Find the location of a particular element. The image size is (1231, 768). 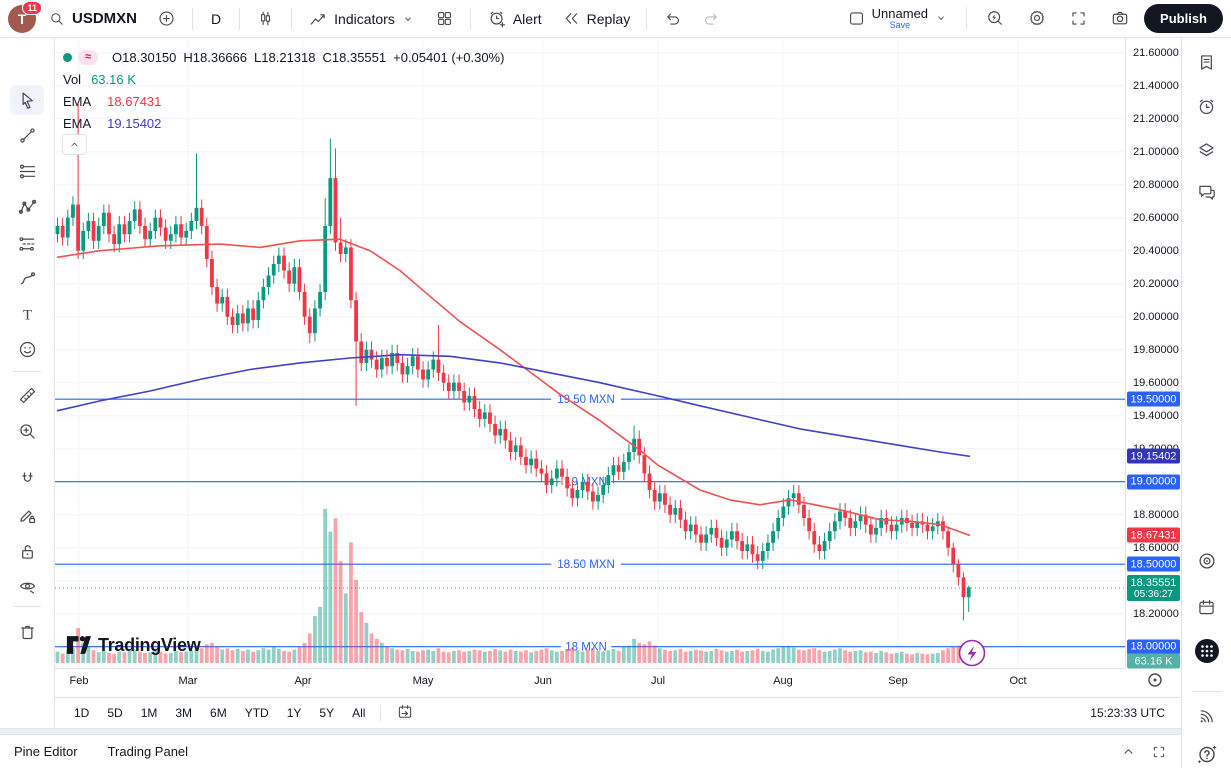

ema-line is located at coordinates (513, 405).